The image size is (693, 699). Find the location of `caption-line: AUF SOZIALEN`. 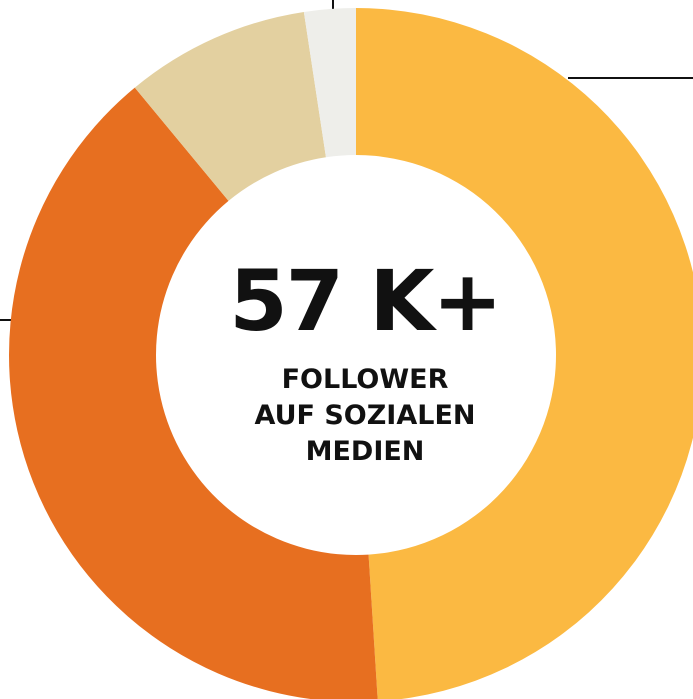

caption-line: AUF SOZIALEN is located at coordinates (365, 415).